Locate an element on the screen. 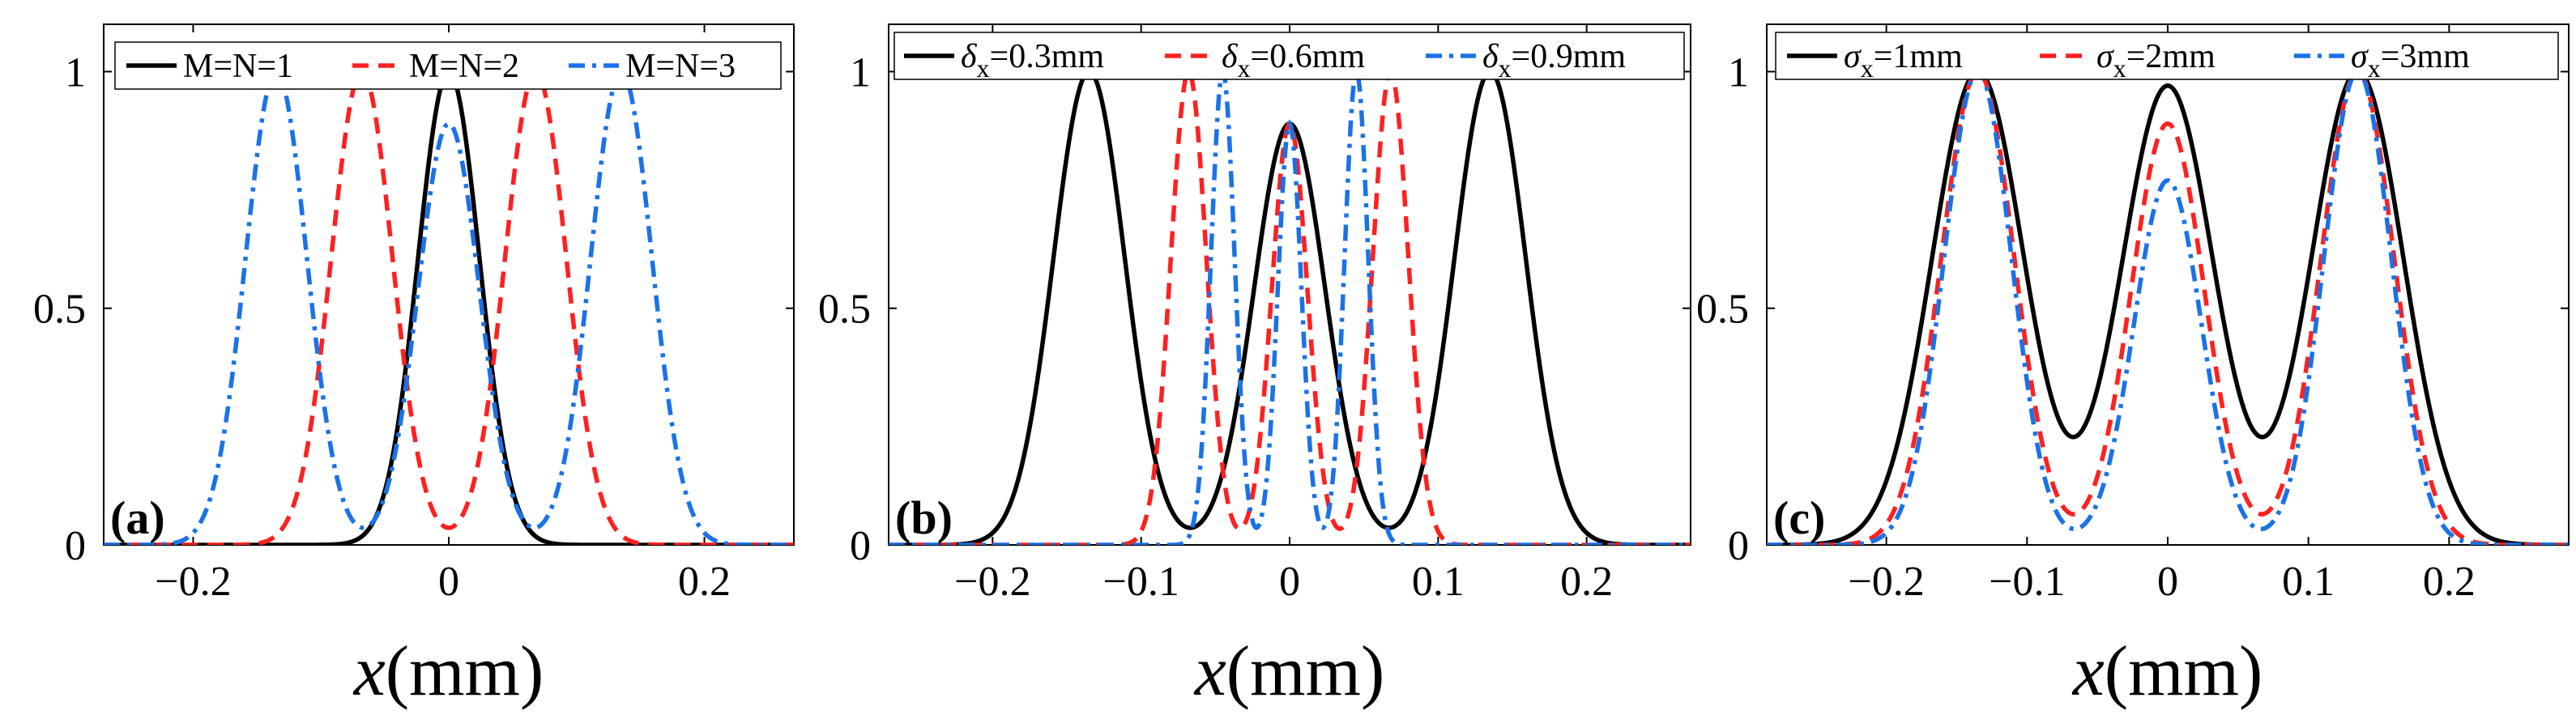  legend-entry: δx=0.3mm is located at coordinates (1032, 61).